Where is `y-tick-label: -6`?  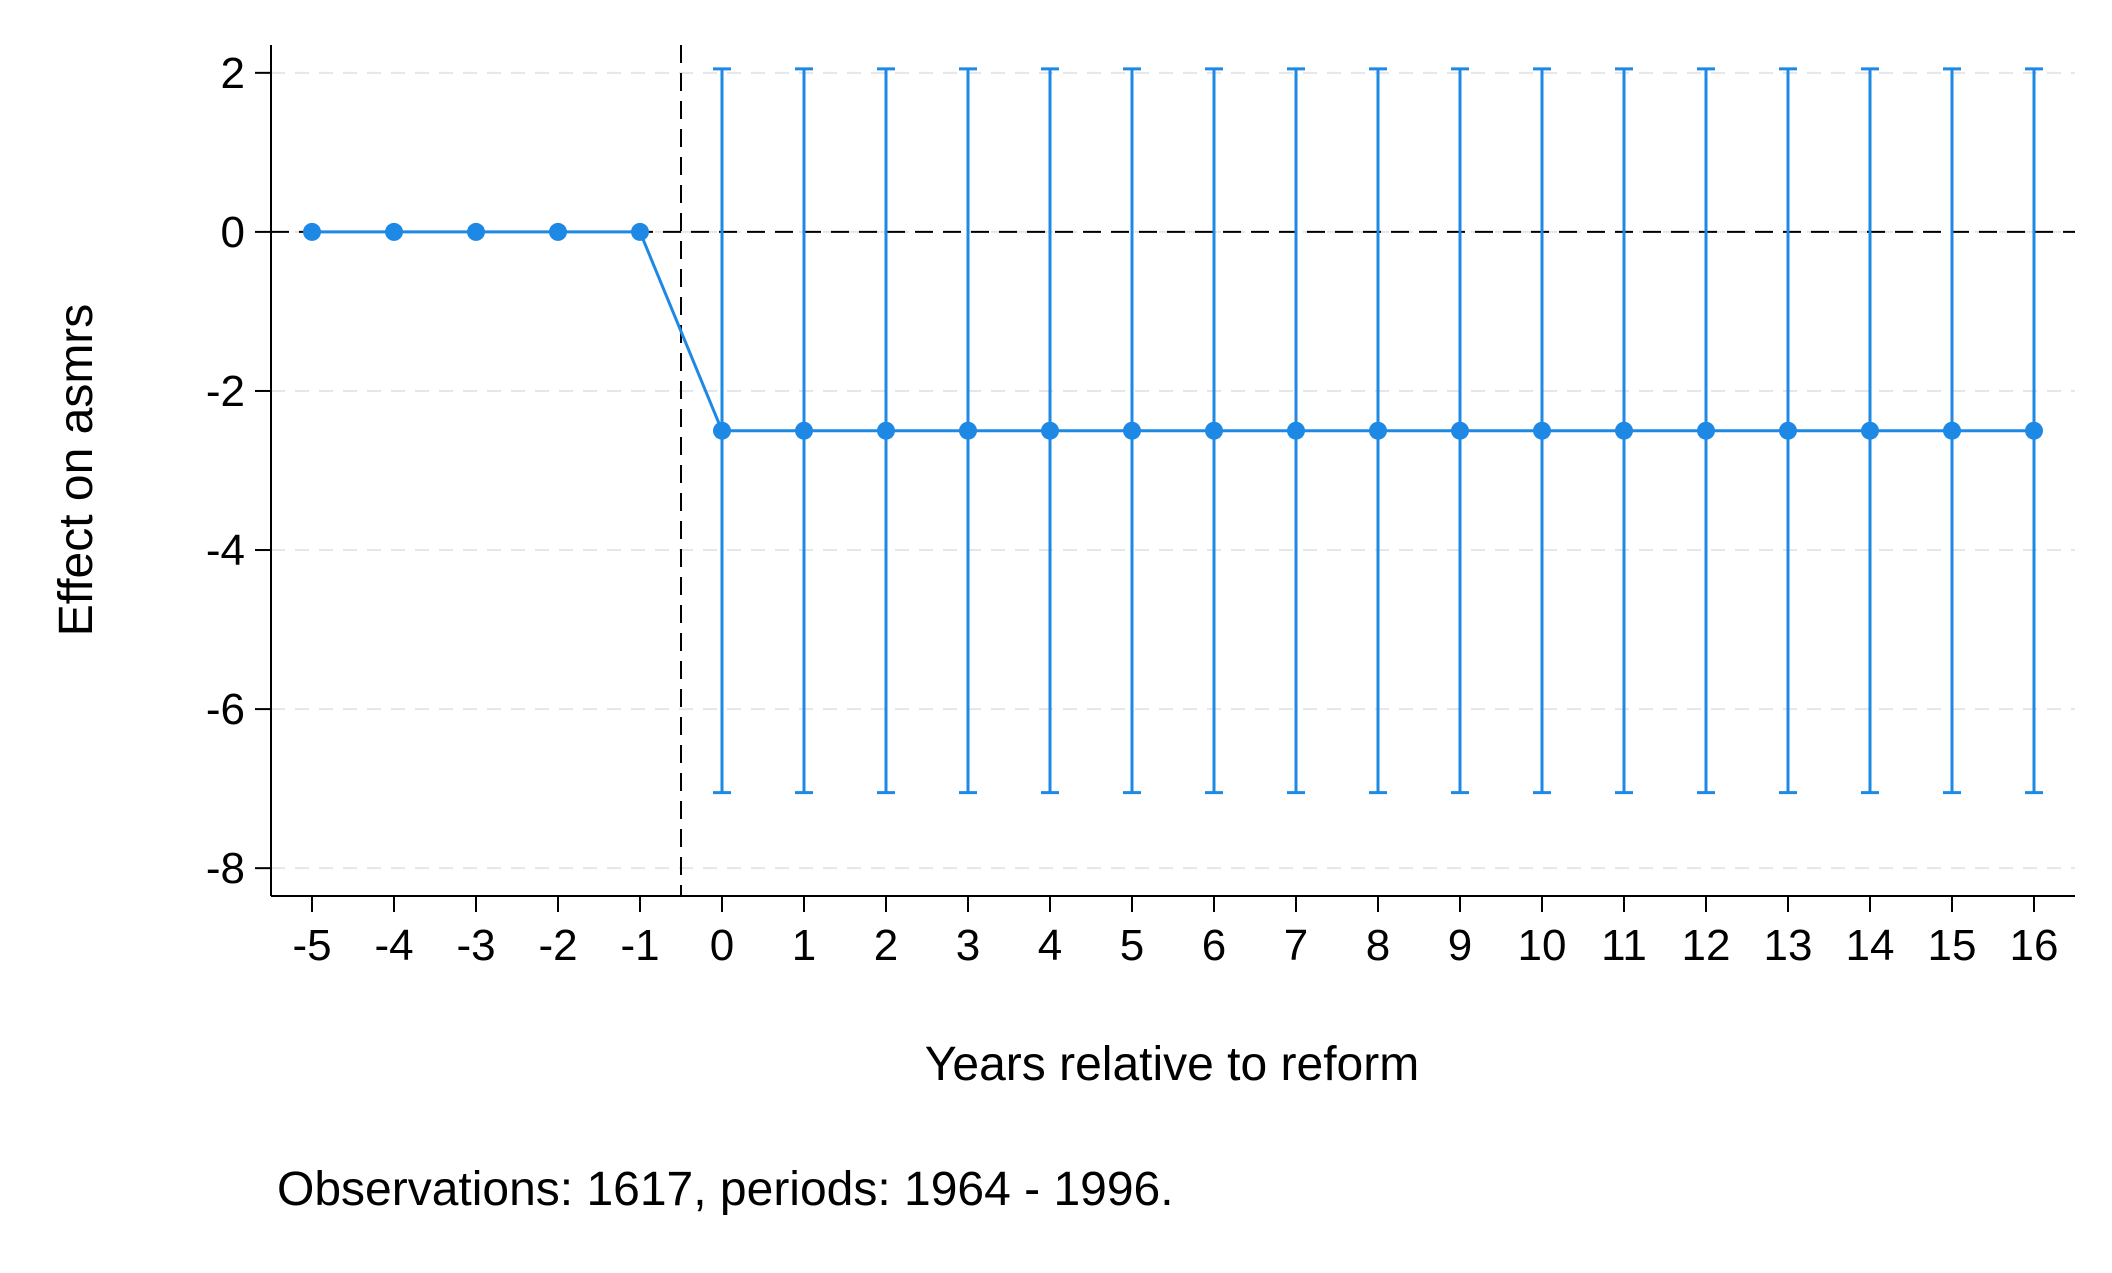
y-tick-label: -6 is located at coordinates (225, 709).